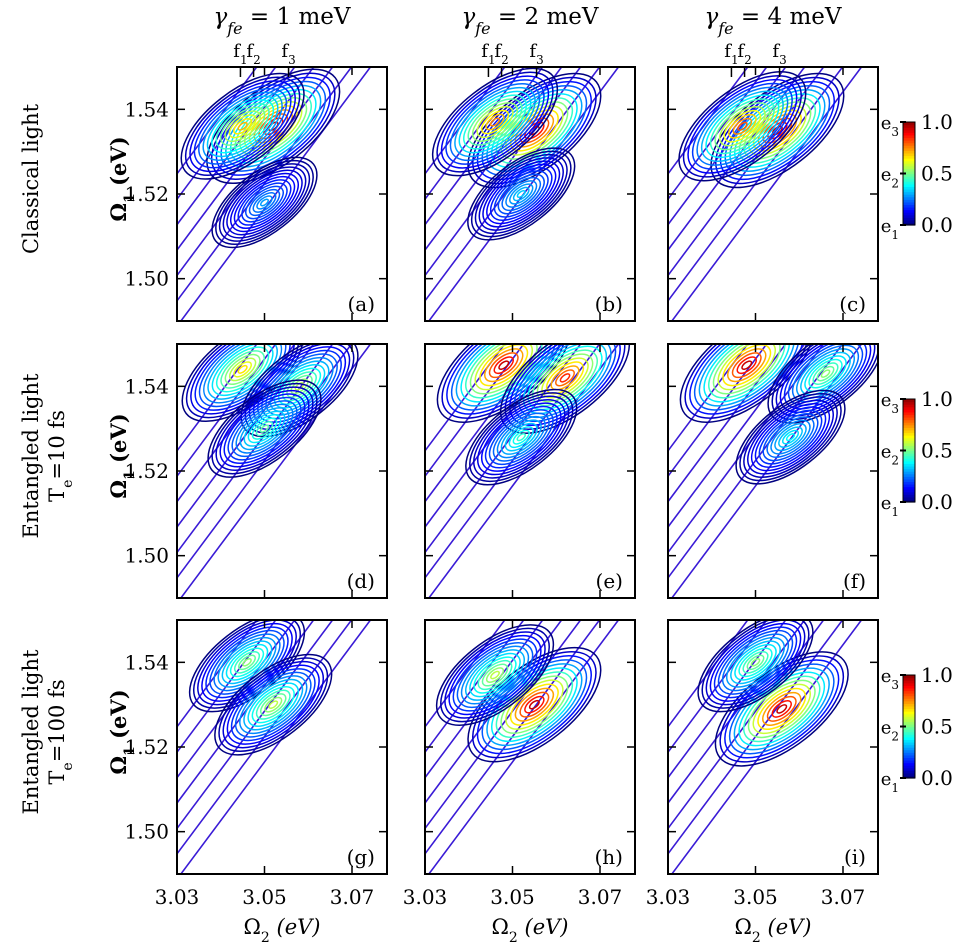 The height and width of the screenshot is (947, 957). Describe the element at coordinates (855, 857) in the screenshot. I see `panel-tag: (i)` at that location.